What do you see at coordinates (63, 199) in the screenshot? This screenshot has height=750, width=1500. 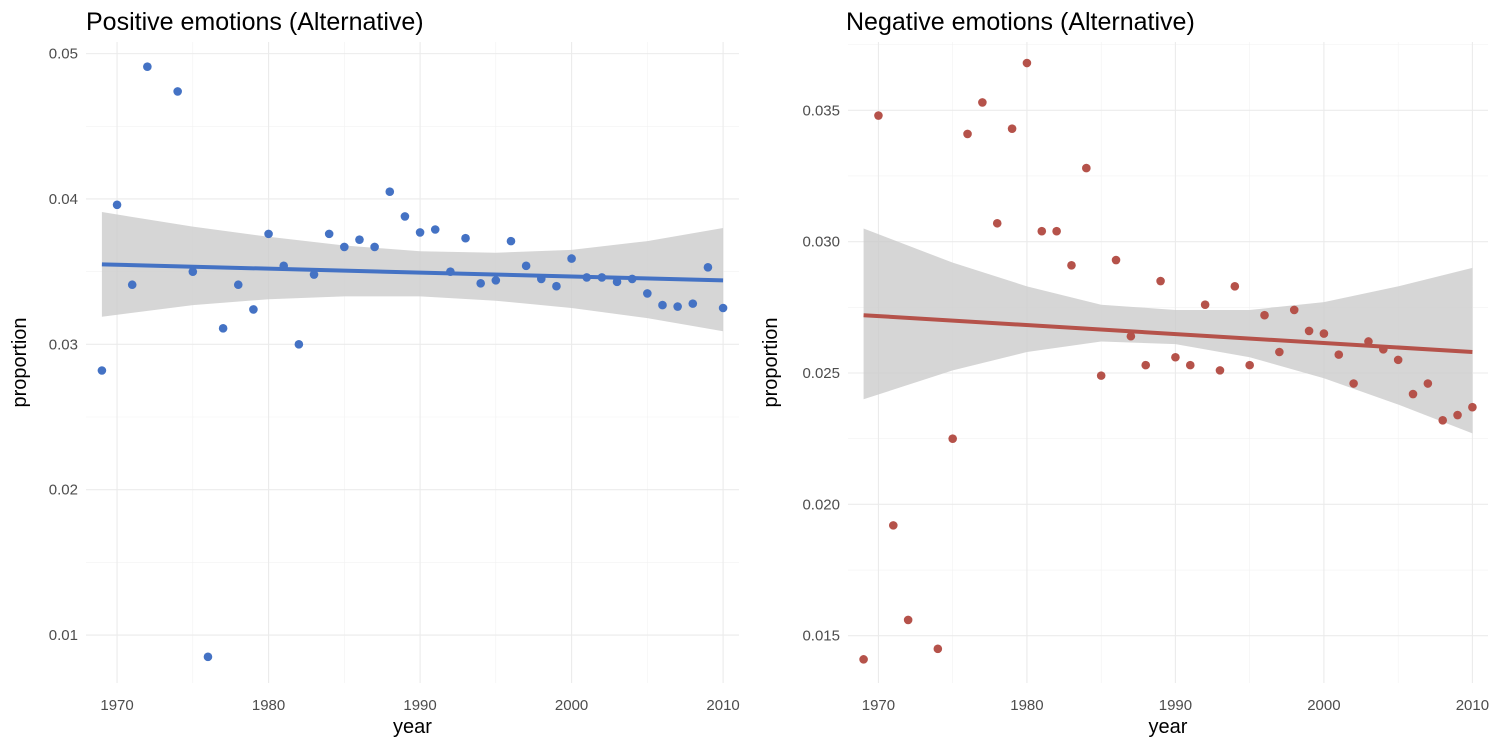 I see `y-tick-label: 0.04` at bounding box center [63, 199].